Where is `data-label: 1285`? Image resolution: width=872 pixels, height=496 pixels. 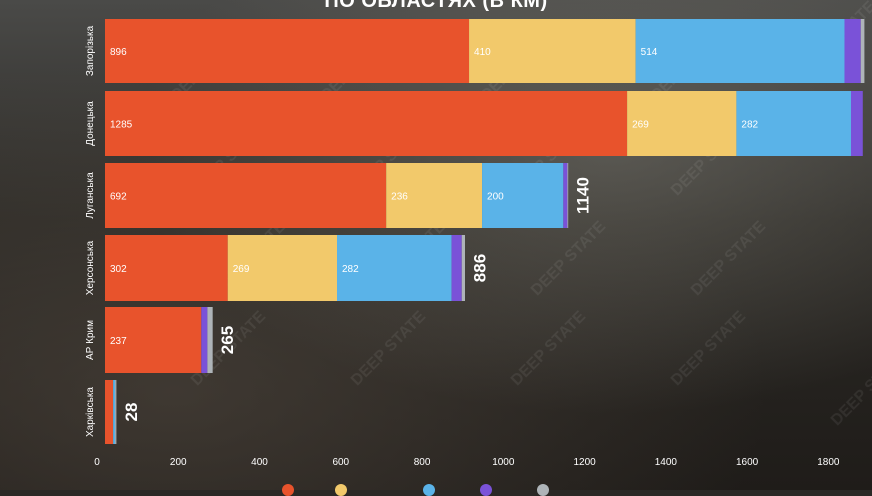
data-label: 1285 is located at coordinates (121, 125).